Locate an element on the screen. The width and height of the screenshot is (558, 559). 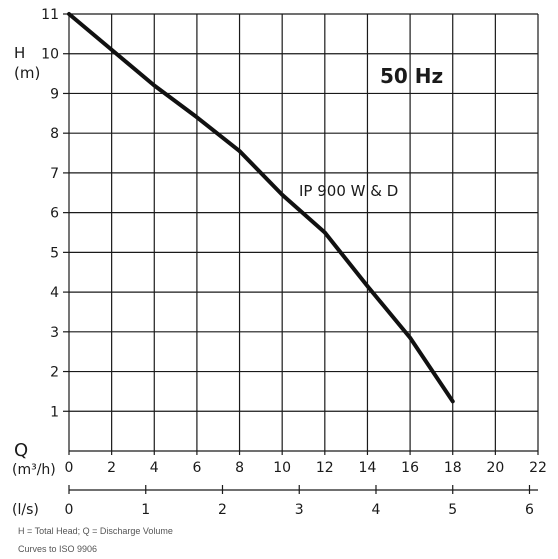
y-tick-label: 6 is located at coordinates (54, 214).